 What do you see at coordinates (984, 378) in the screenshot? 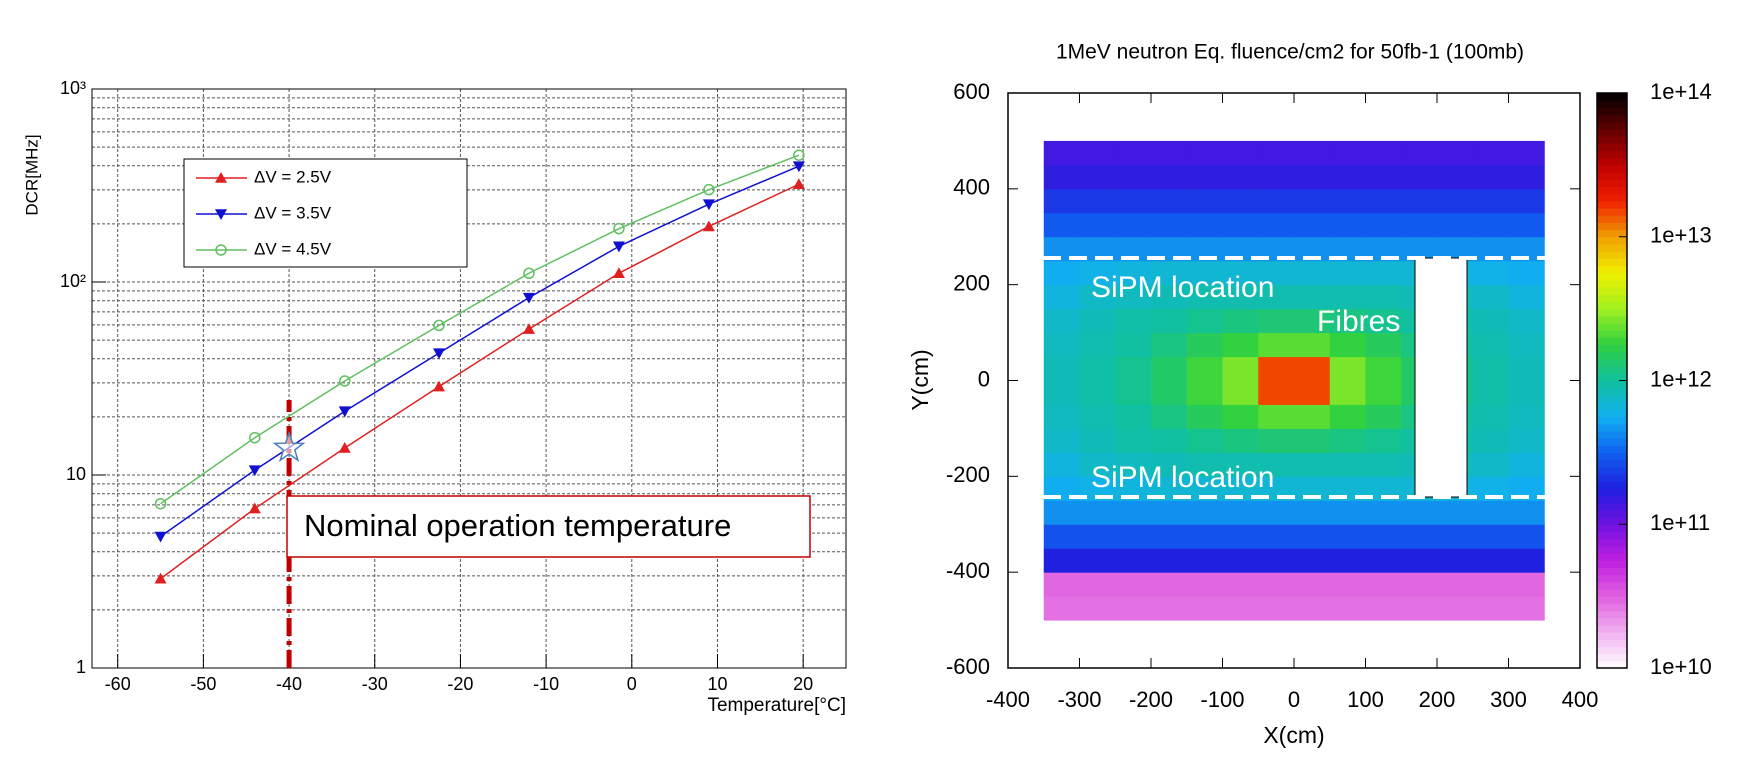
I see `y-tick-label: 0` at bounding box center [984, 378].